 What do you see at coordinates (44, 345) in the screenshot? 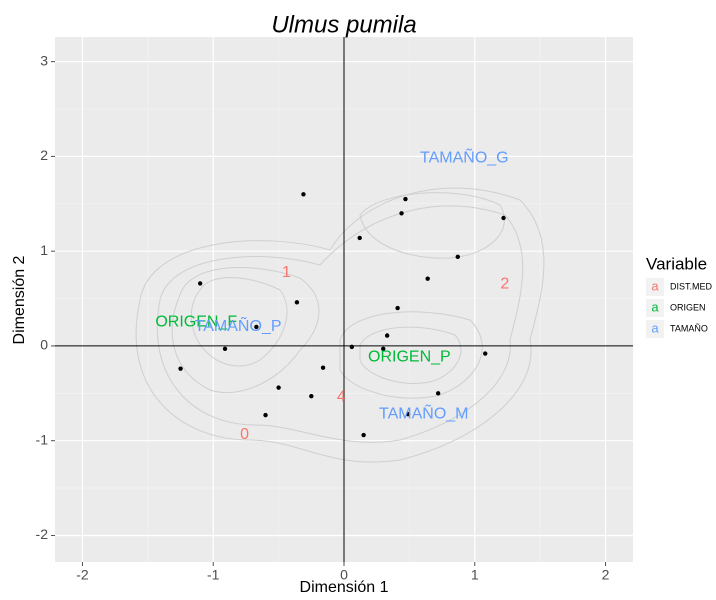
I see `y-tick-label: 0` at bounding box center [44, 345].